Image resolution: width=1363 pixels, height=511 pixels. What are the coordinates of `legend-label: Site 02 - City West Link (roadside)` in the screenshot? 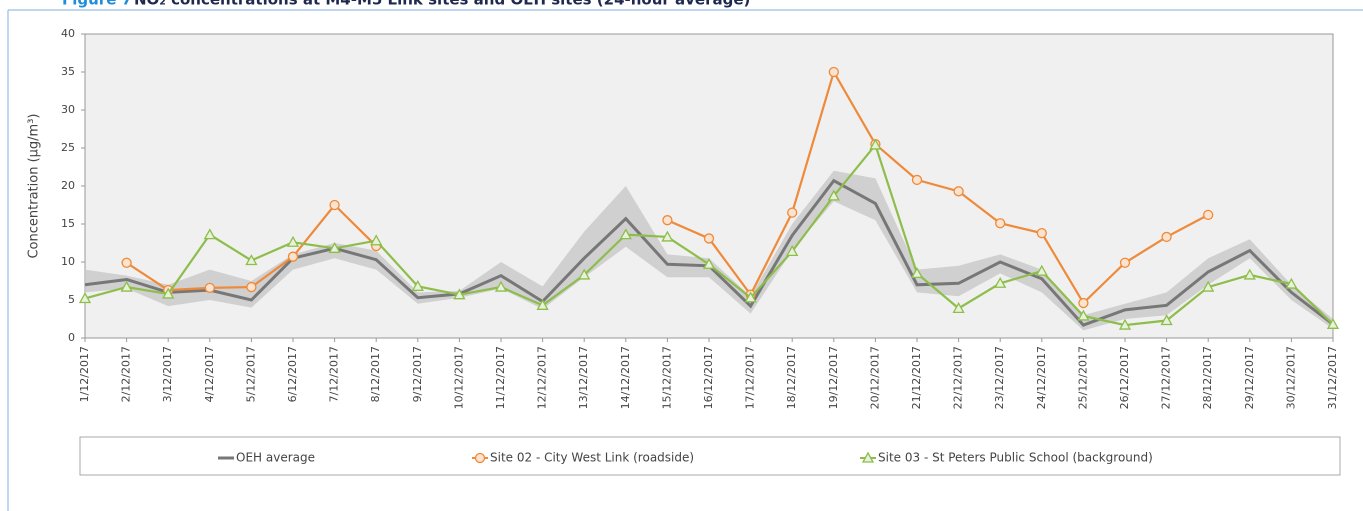 It's located at (592, 458).